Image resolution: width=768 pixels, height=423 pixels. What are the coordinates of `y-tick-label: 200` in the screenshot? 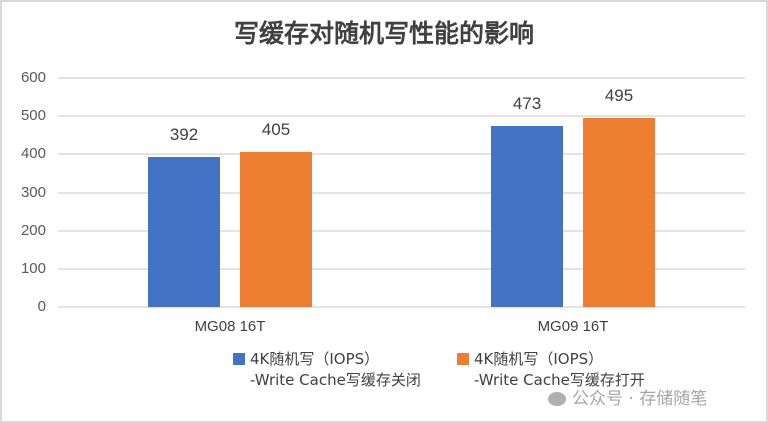 It's located at (33, 230).